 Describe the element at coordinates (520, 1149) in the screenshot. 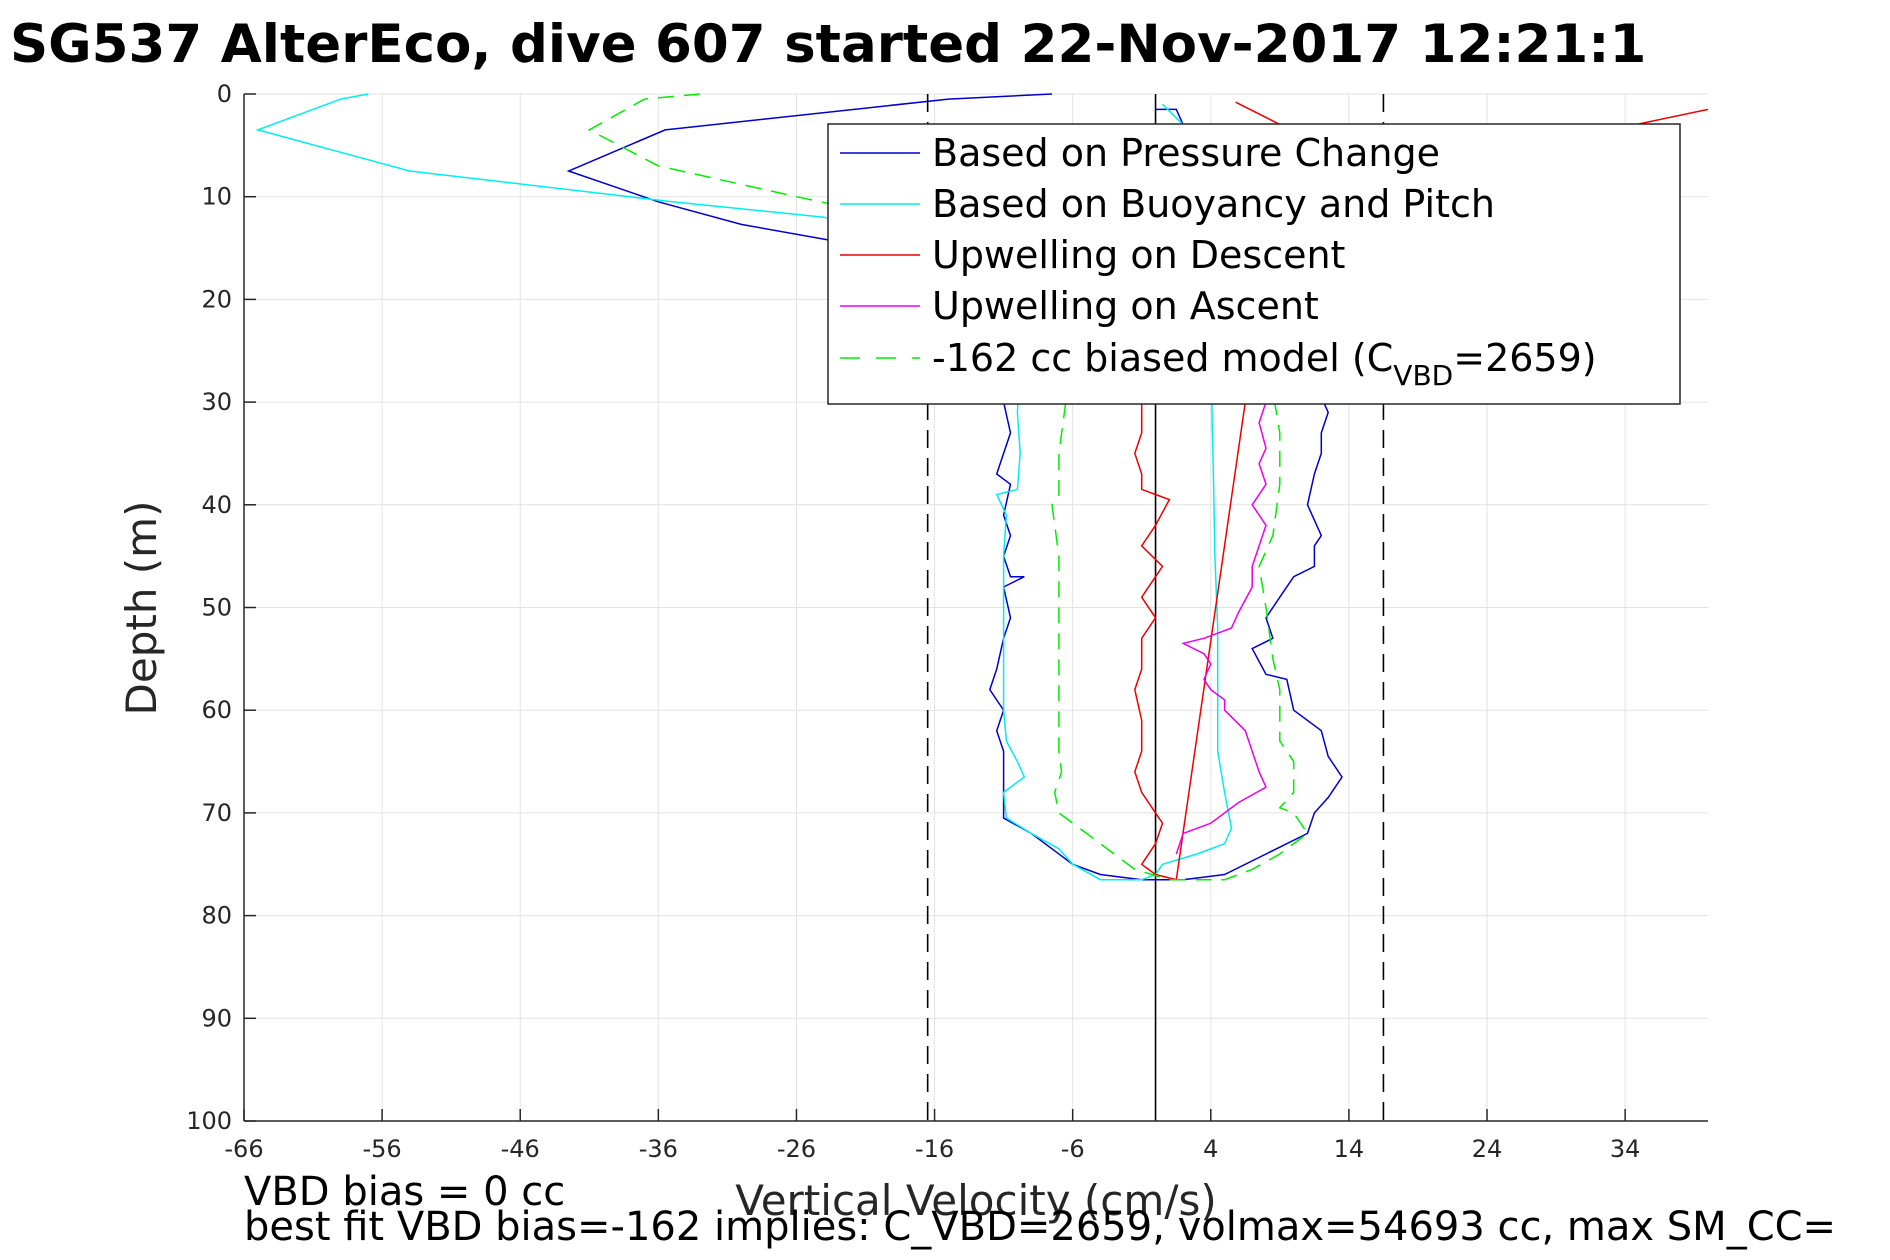

I see `x-tick-label: -46` at that location.